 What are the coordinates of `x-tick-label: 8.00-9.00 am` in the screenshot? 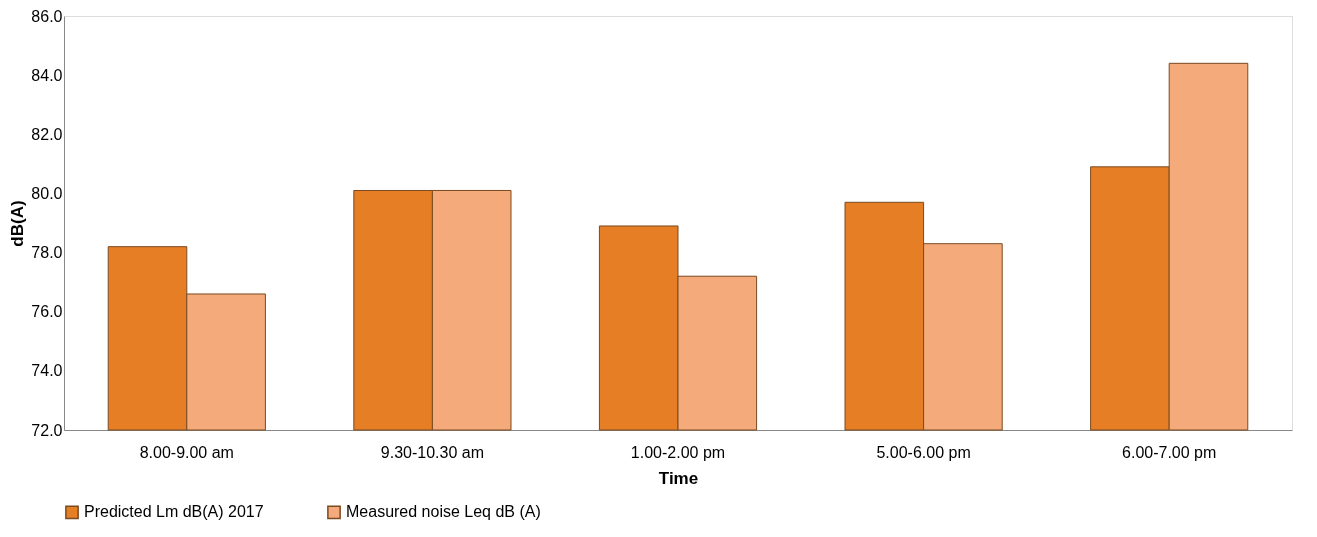 It's located at (186, 452).